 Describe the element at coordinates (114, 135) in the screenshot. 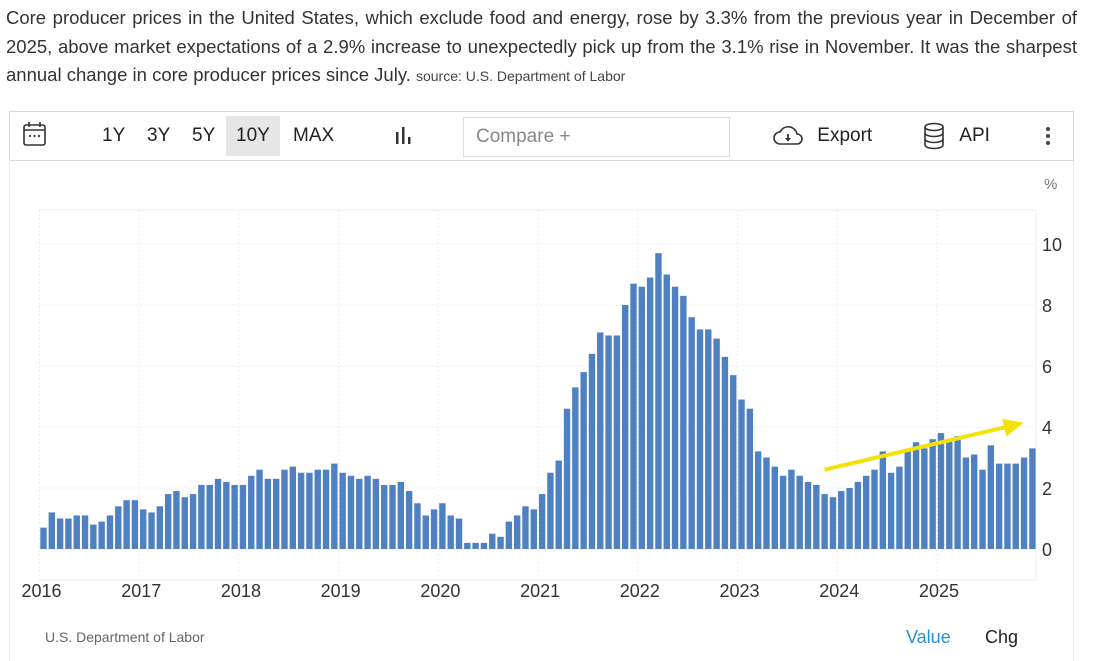

I see `range-1y-button: 1Y` at that location.